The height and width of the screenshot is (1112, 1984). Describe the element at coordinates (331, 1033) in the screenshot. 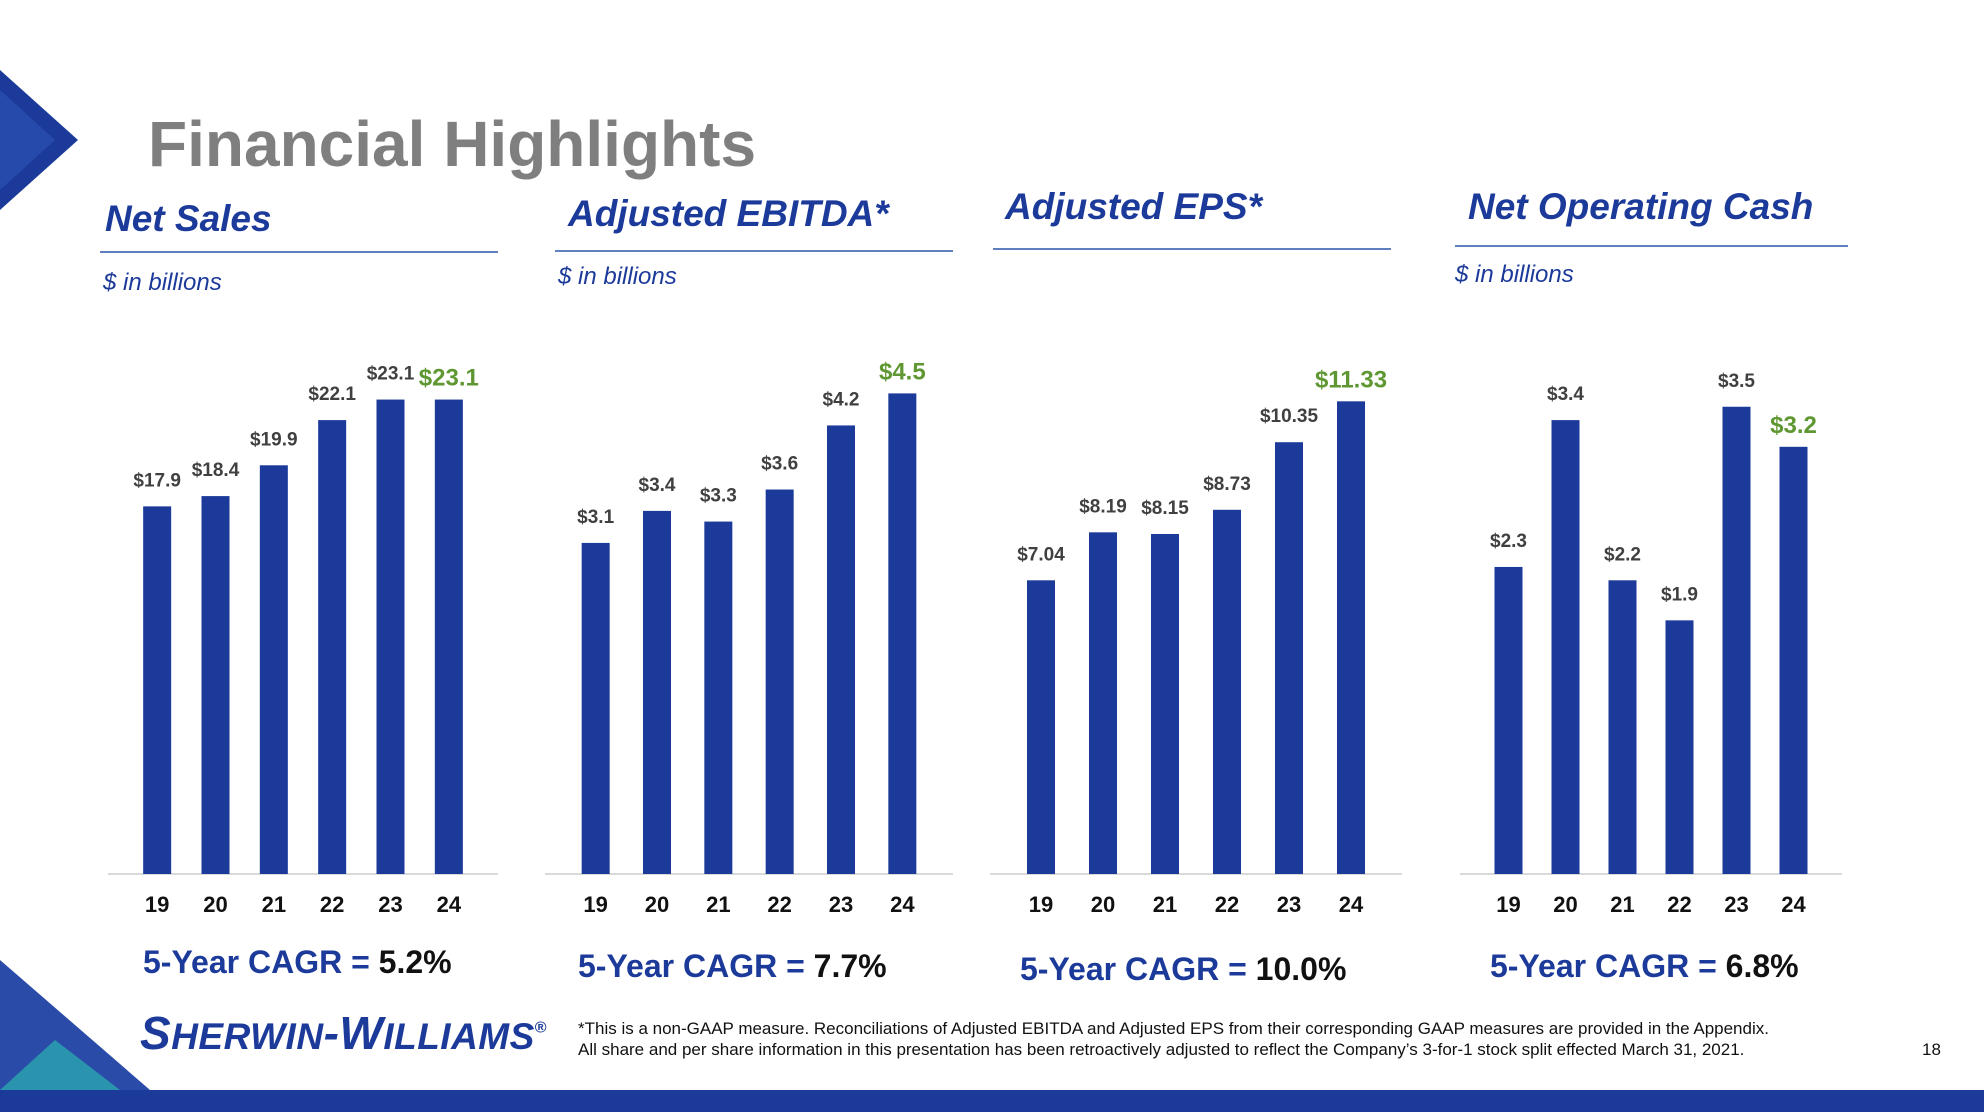

I see `logo-dash: -` at that location.